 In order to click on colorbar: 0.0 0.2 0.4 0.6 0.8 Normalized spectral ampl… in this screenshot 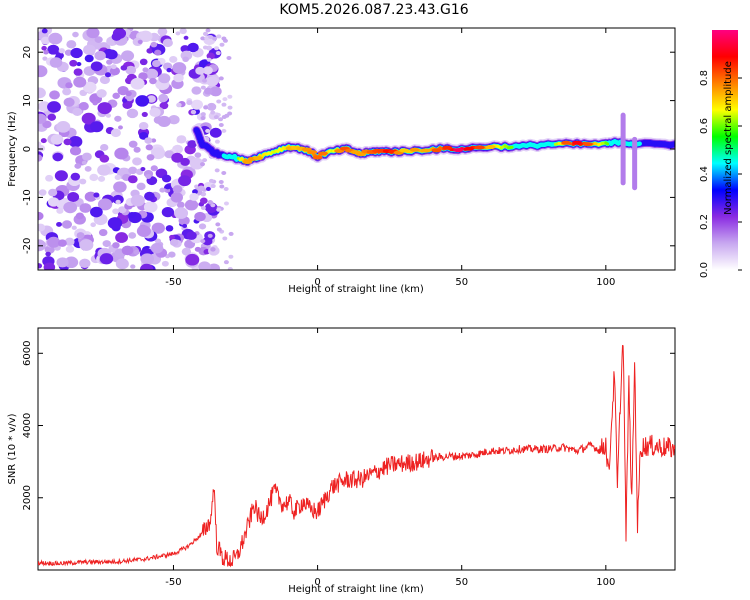, I will do `click(720, 154)`.